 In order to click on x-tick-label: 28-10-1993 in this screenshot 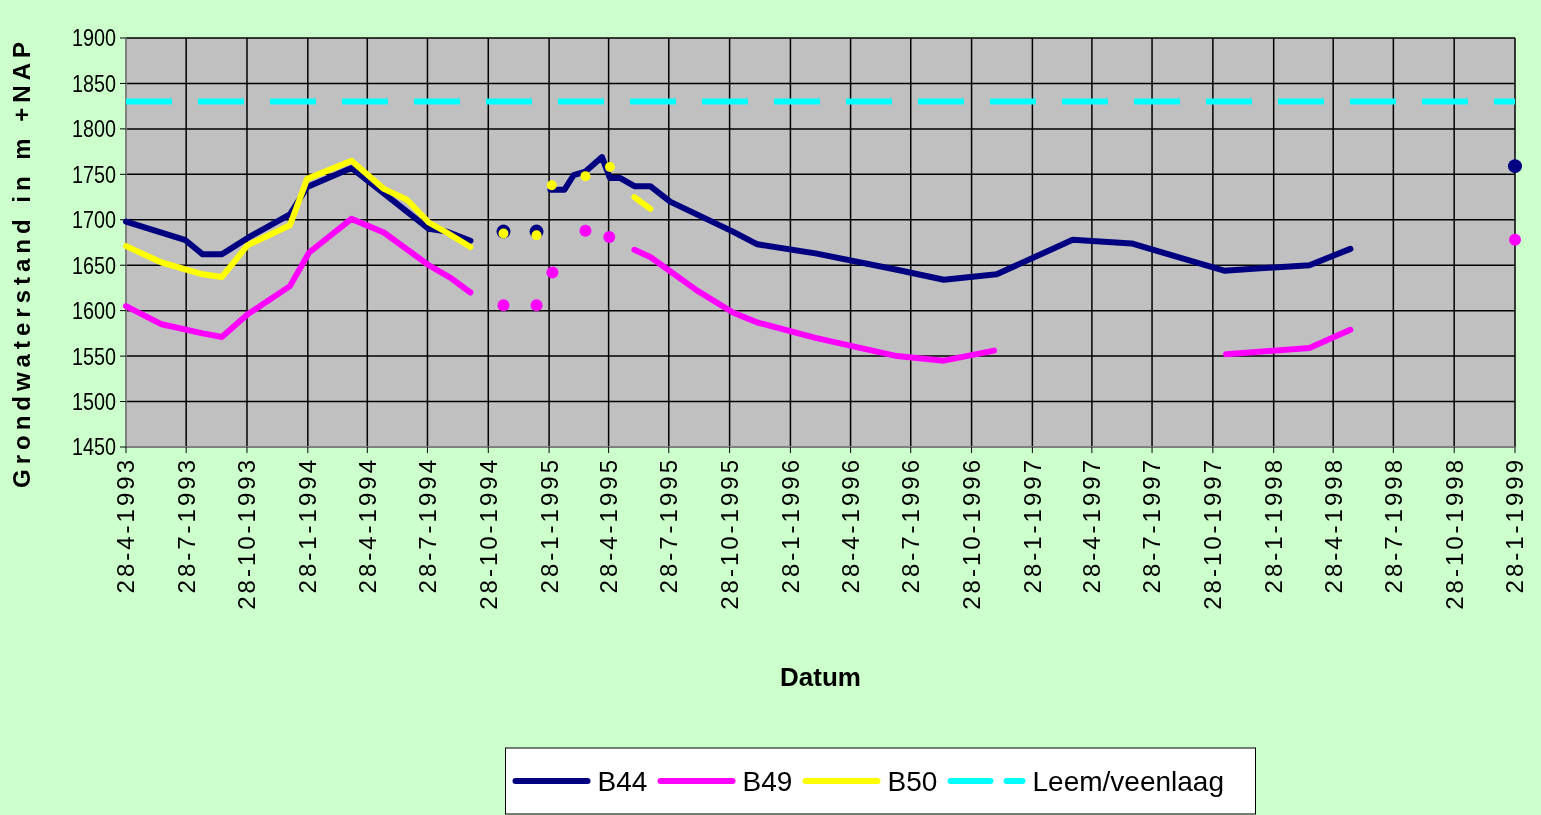, I will do `click(247, 533)`.